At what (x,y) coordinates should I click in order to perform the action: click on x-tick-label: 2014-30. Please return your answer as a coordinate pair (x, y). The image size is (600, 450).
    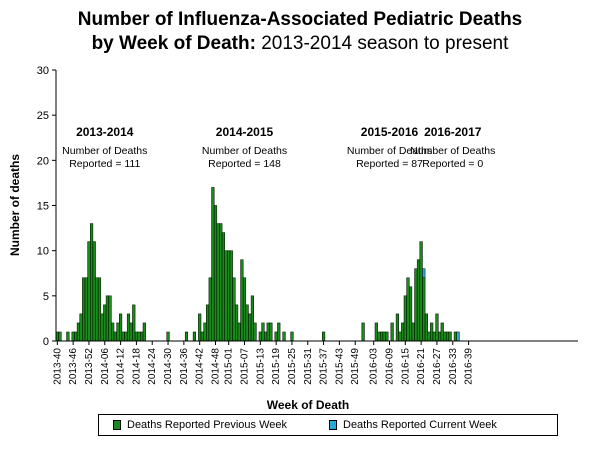
    Looking at the image, I should click on (168, 366).